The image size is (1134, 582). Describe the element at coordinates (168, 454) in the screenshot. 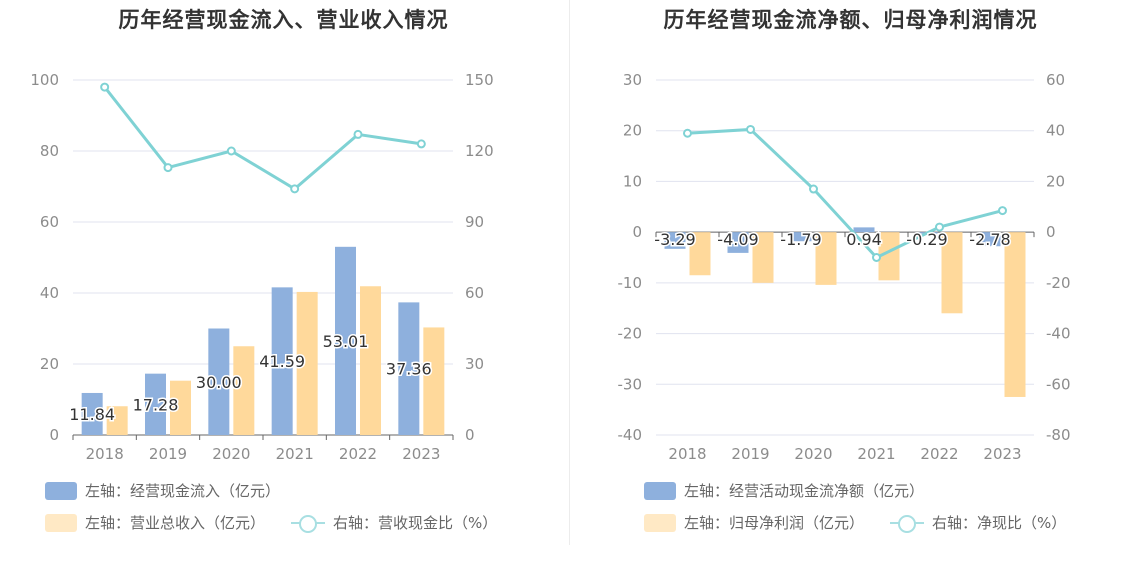

I see `x-axis-tick-label: 2019` at that location.